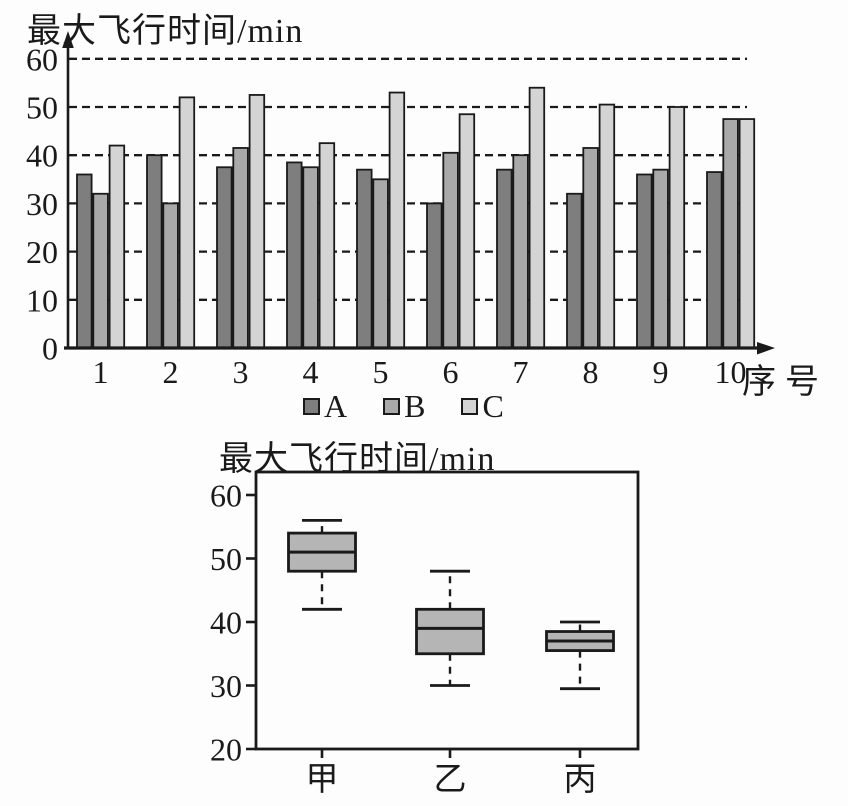 This screenshot has height=806, width=848. Describe the element at coordinates (493, 406) in the screenshot. I see `legend-label-c: C` at that location.